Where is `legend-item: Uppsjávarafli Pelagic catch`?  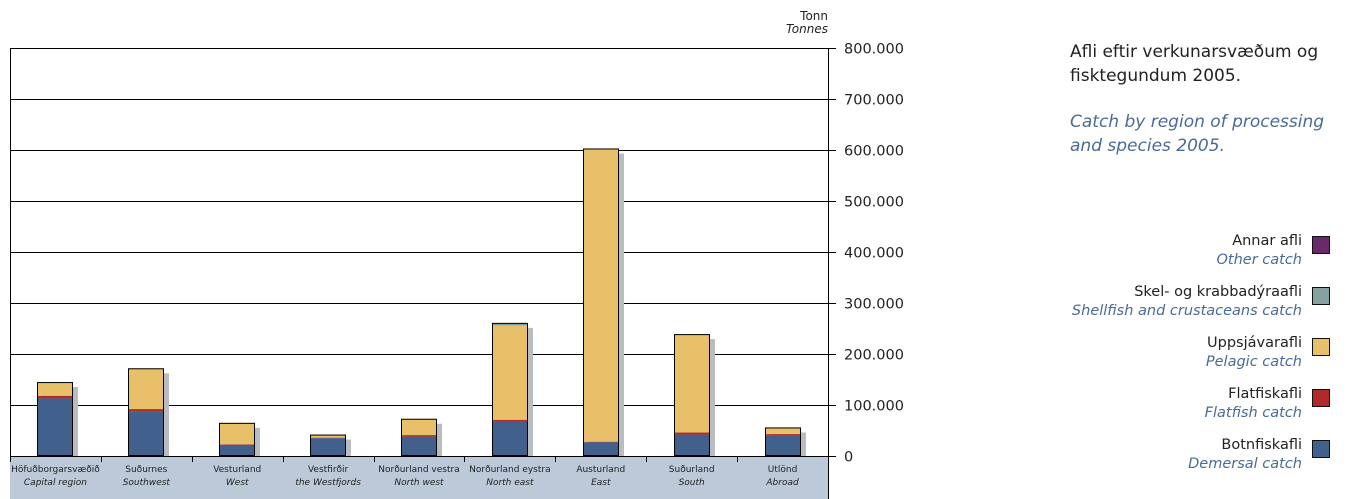
legend-item: Uppsjávarafli Pelagic catch is located at coordinates (1165, 359).